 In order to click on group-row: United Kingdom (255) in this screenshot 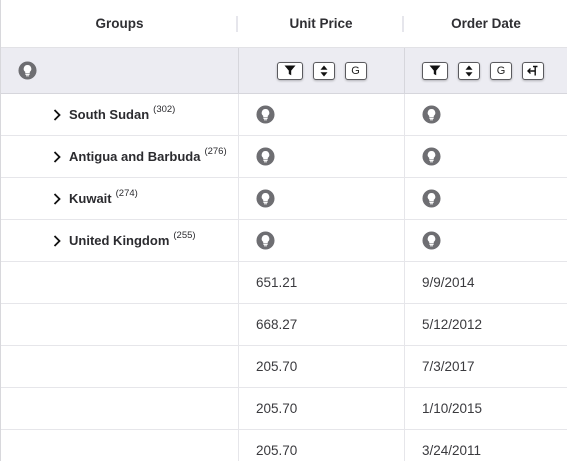, I will do `click(284, 241)`.